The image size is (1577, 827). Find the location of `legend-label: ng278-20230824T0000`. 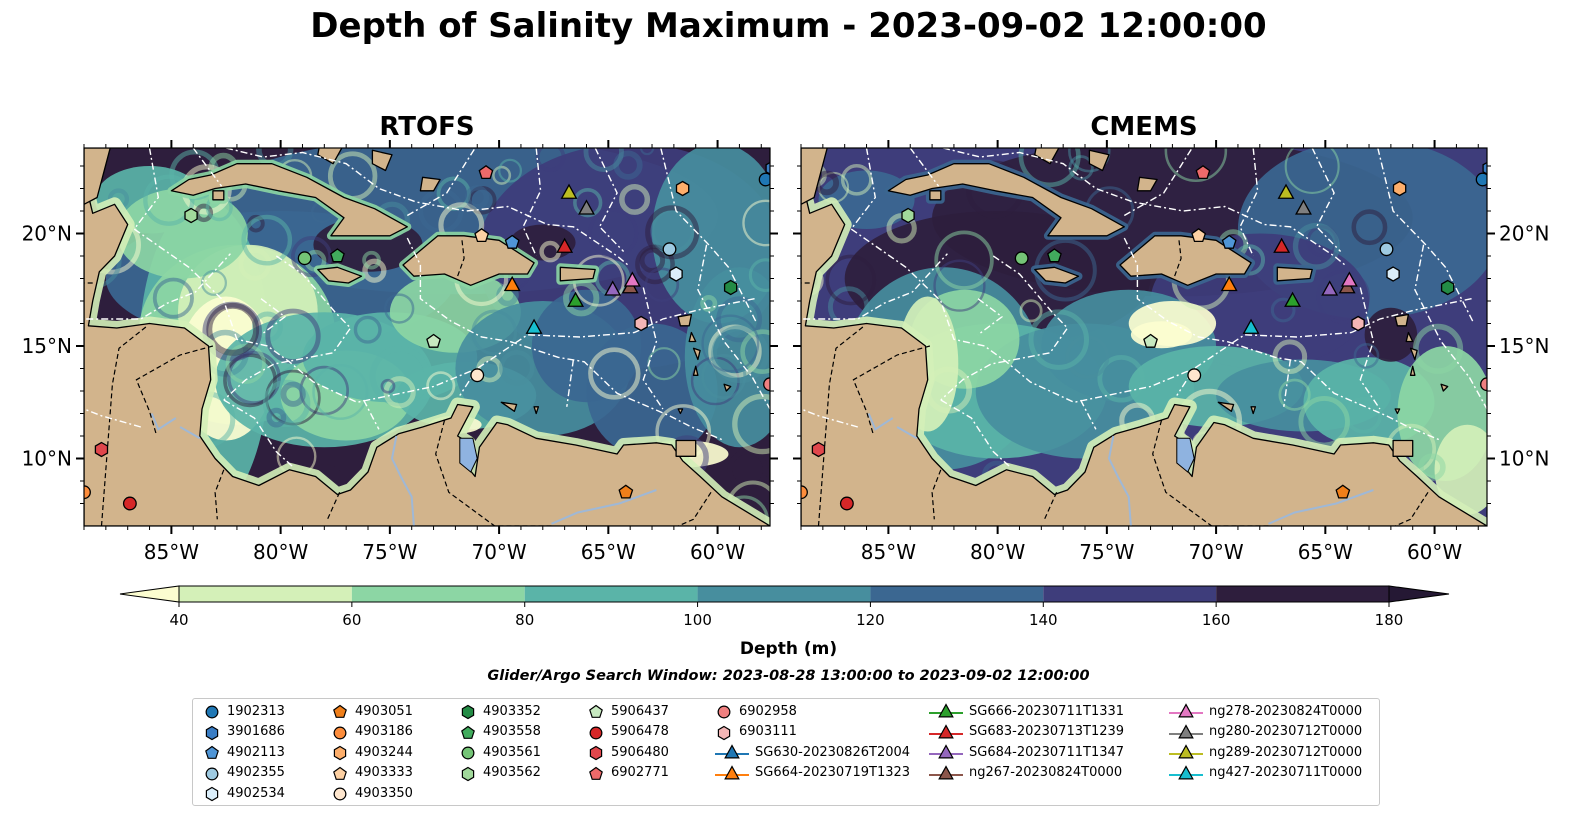

legend-label: ng278-20230824T0000 is located at coordinates (1286, 711).